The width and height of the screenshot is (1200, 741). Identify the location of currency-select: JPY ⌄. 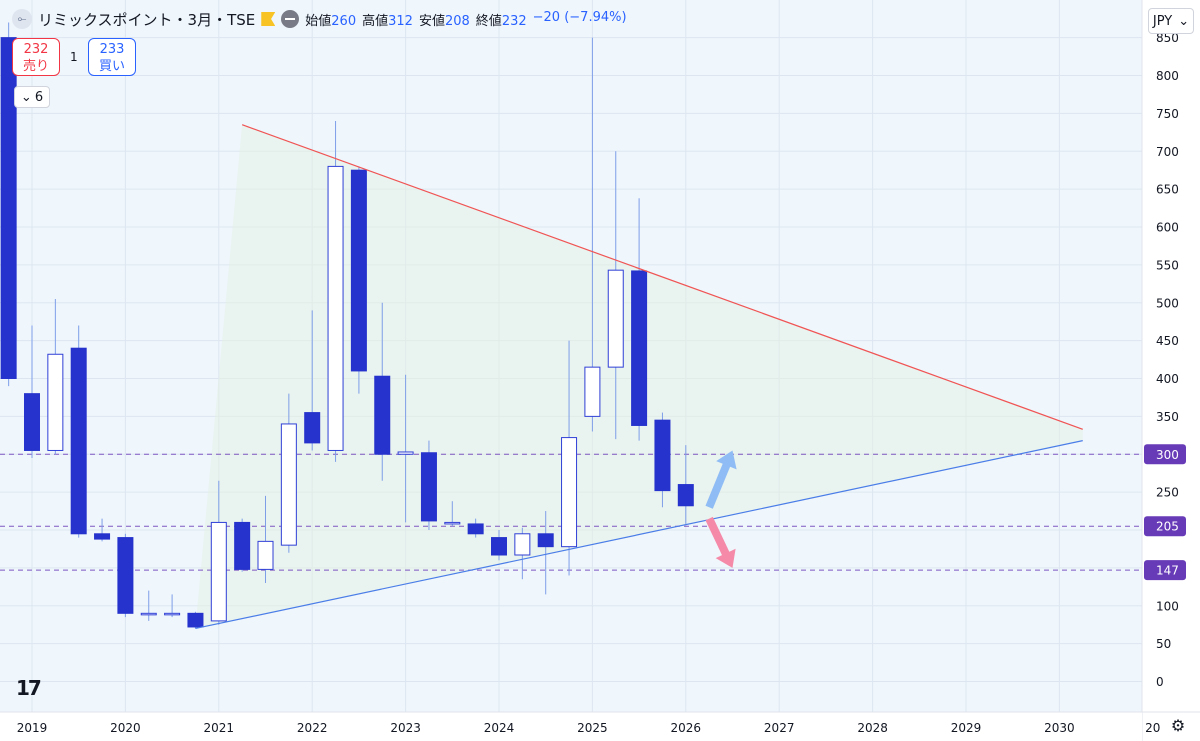
(1171, 21).